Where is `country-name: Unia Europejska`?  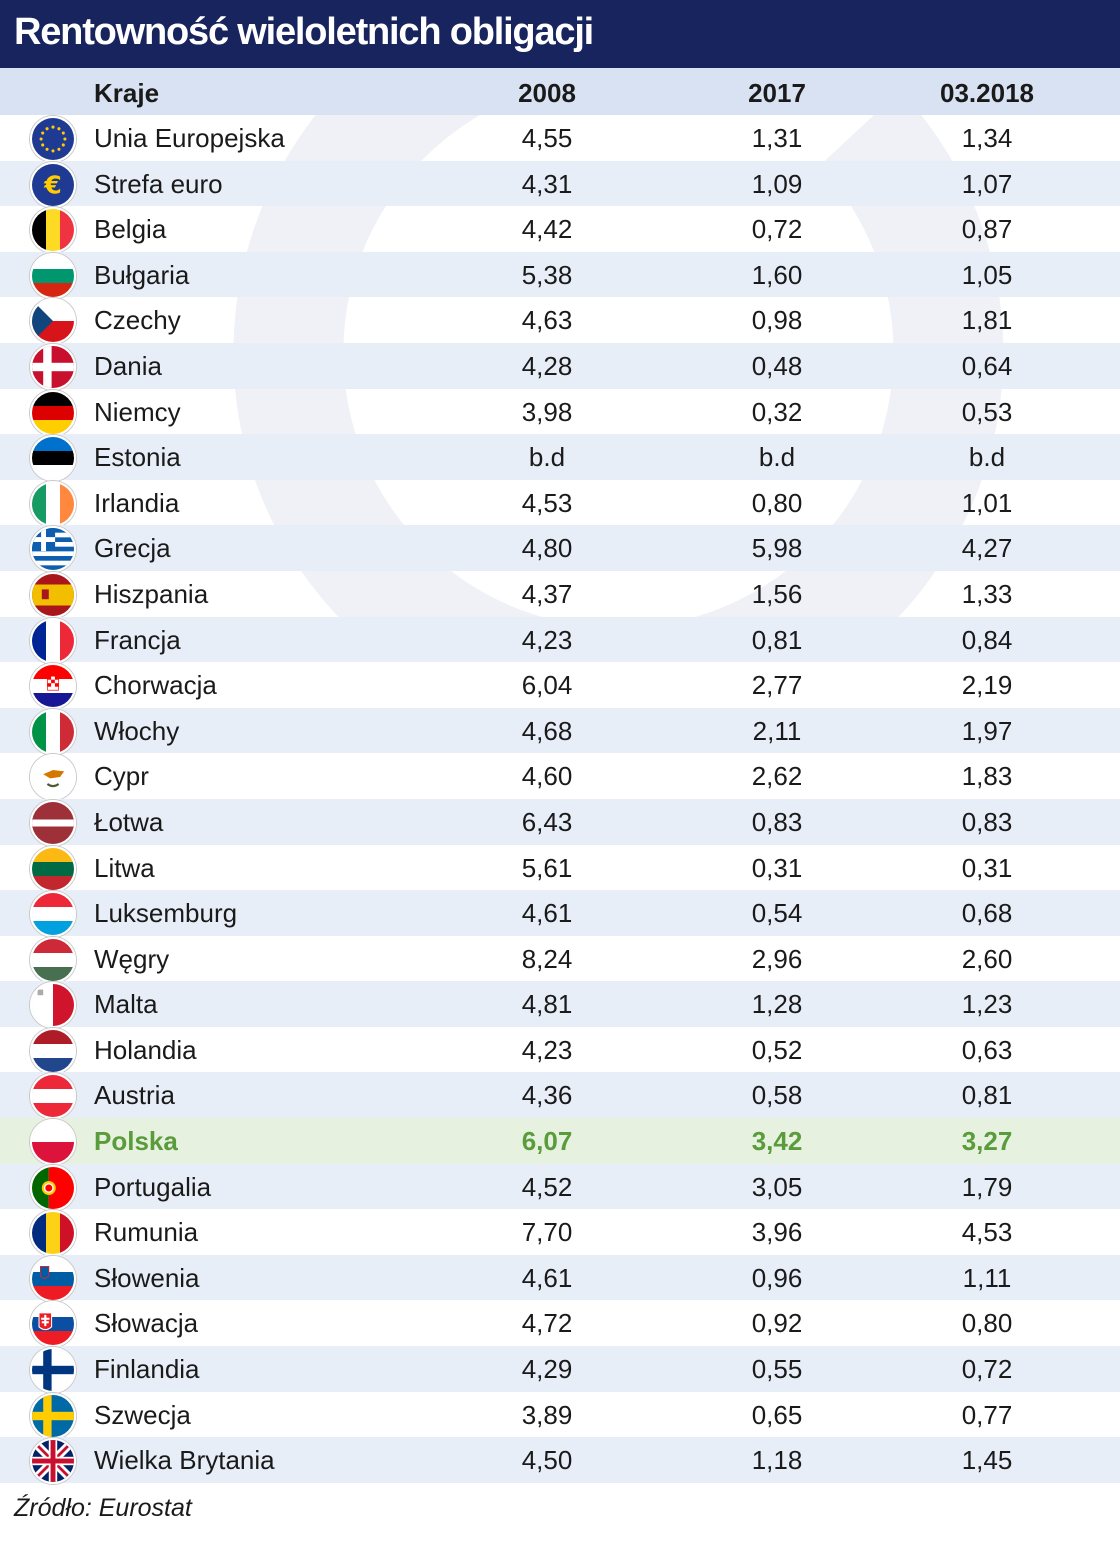 country-name: Unia Europejska is located at coordinates (189, 138).